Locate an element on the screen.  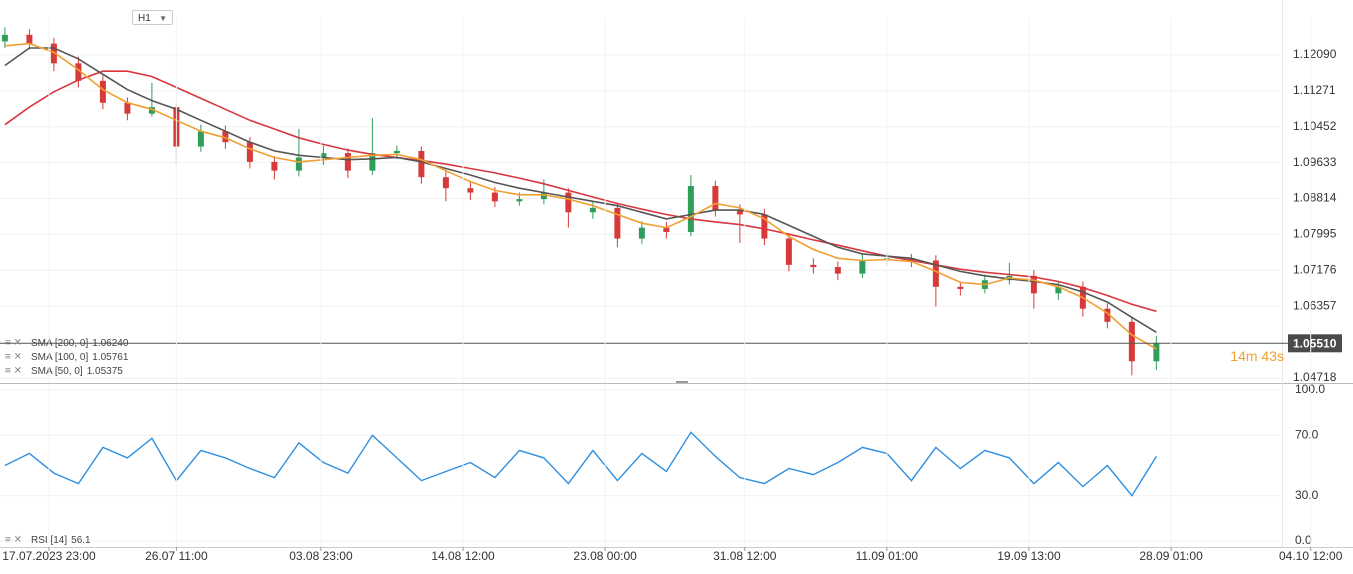
timeframe-label: H1 is located at coordinates (144, 18).